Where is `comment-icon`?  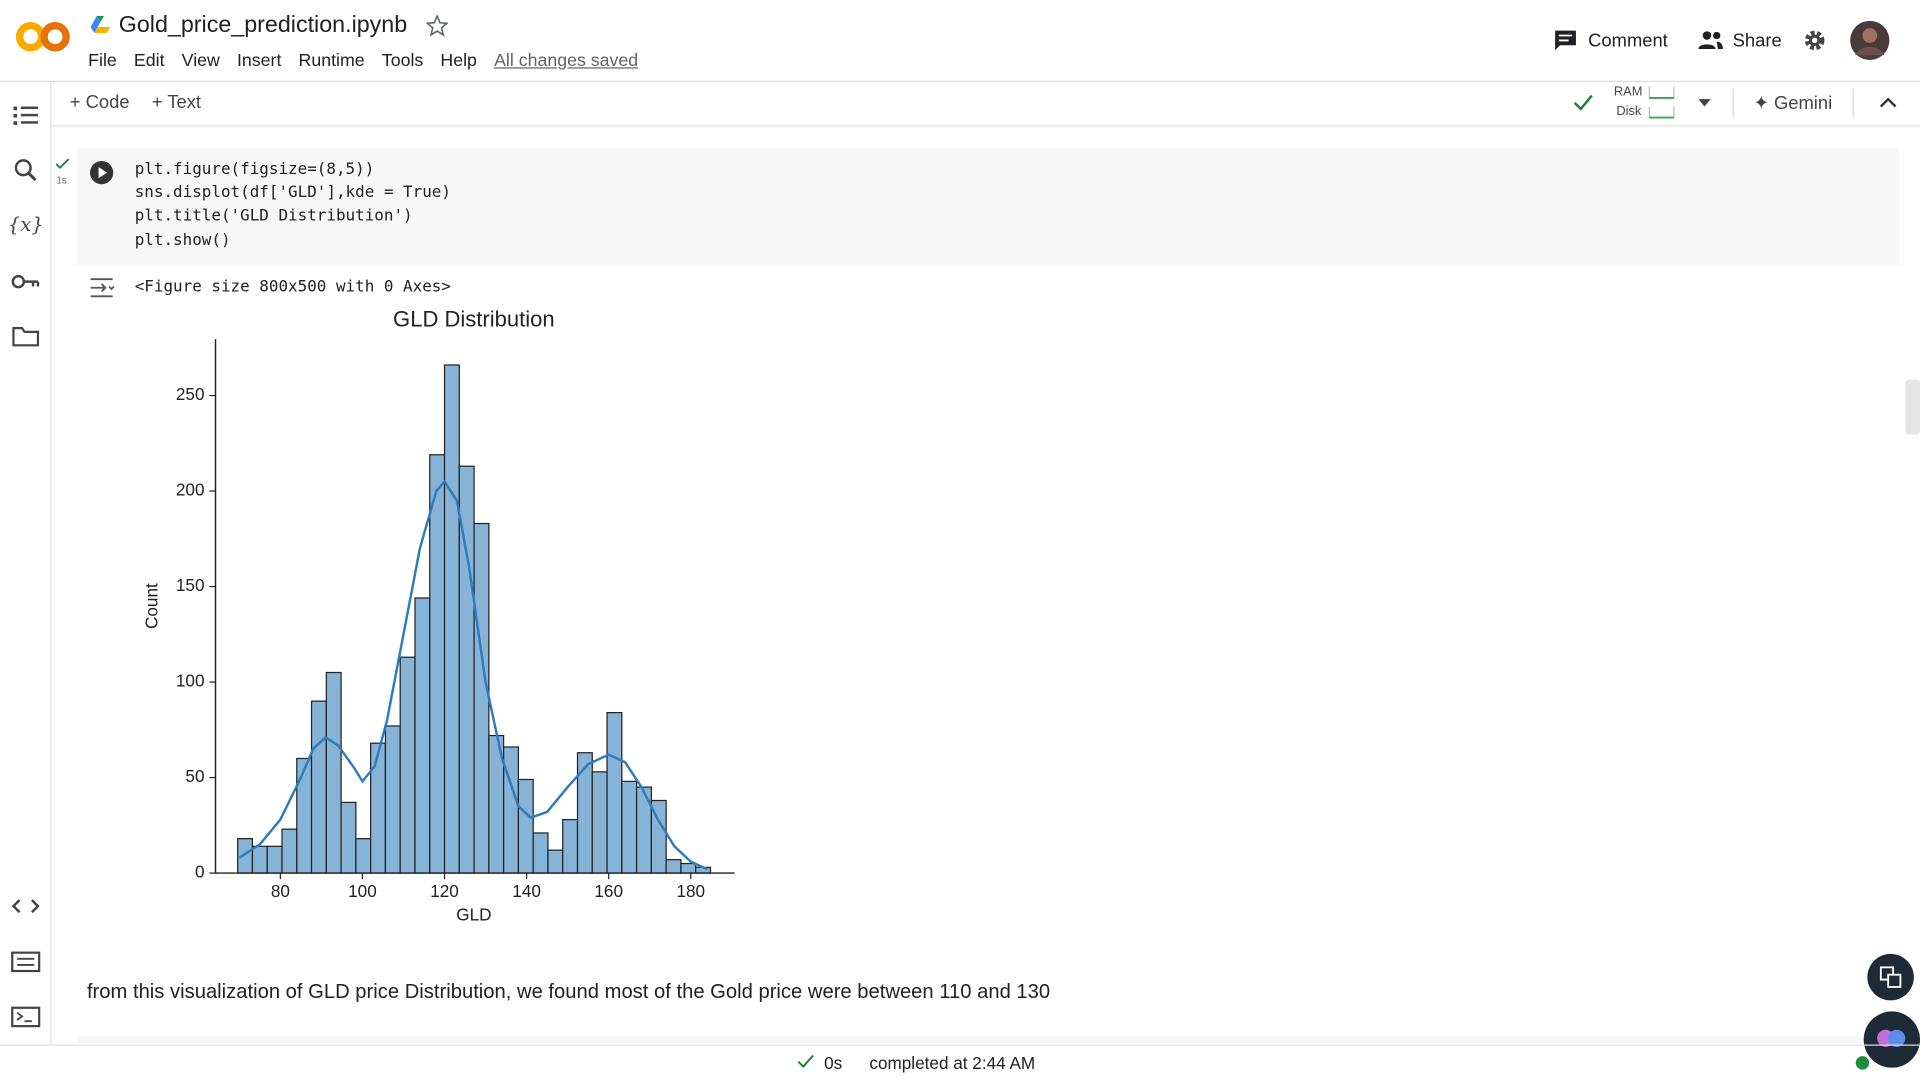 comment-icon is located at coordinates (1565, 40).